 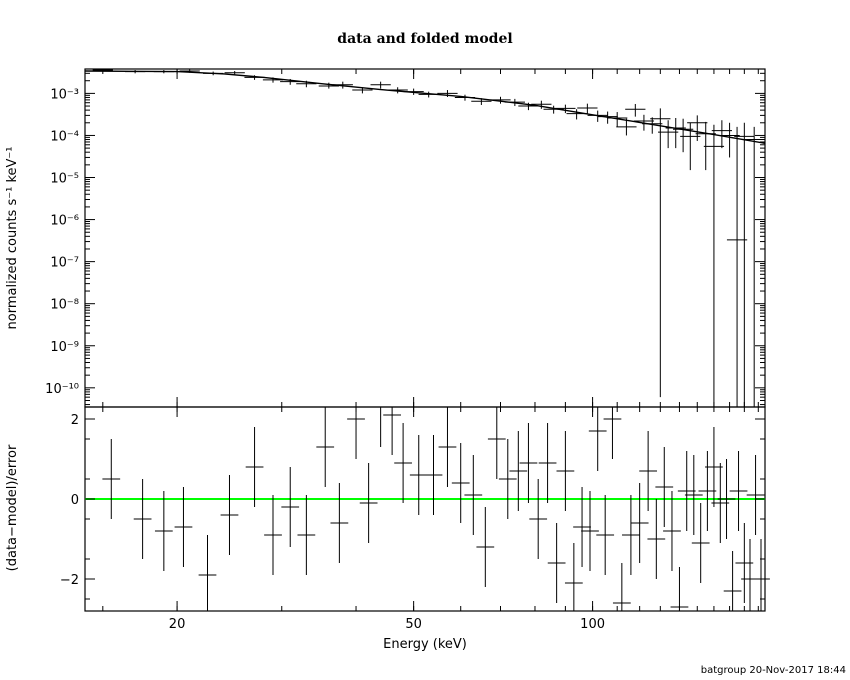 What do you see at coordinates (64, 263) in the screenshot?
I see `y-tick-label: 10⁻⁷` at bounding box center [64, 263].